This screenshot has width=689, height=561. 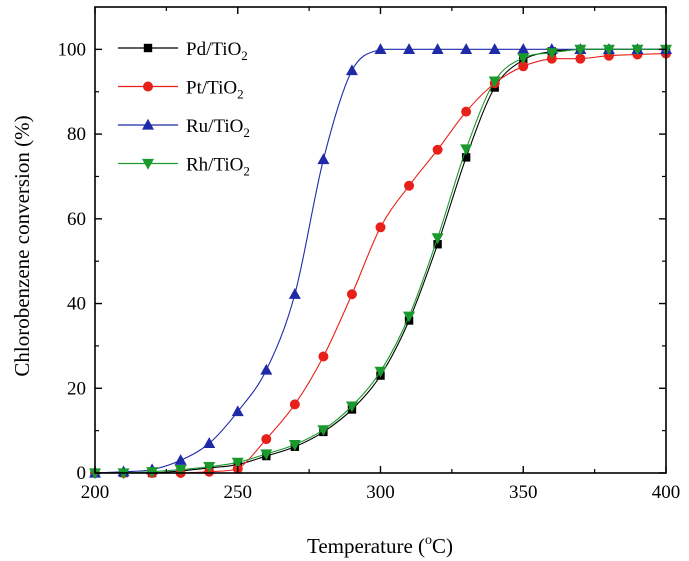 I want to click on x-axis-title-sup: o, so click(x=428, y=540).